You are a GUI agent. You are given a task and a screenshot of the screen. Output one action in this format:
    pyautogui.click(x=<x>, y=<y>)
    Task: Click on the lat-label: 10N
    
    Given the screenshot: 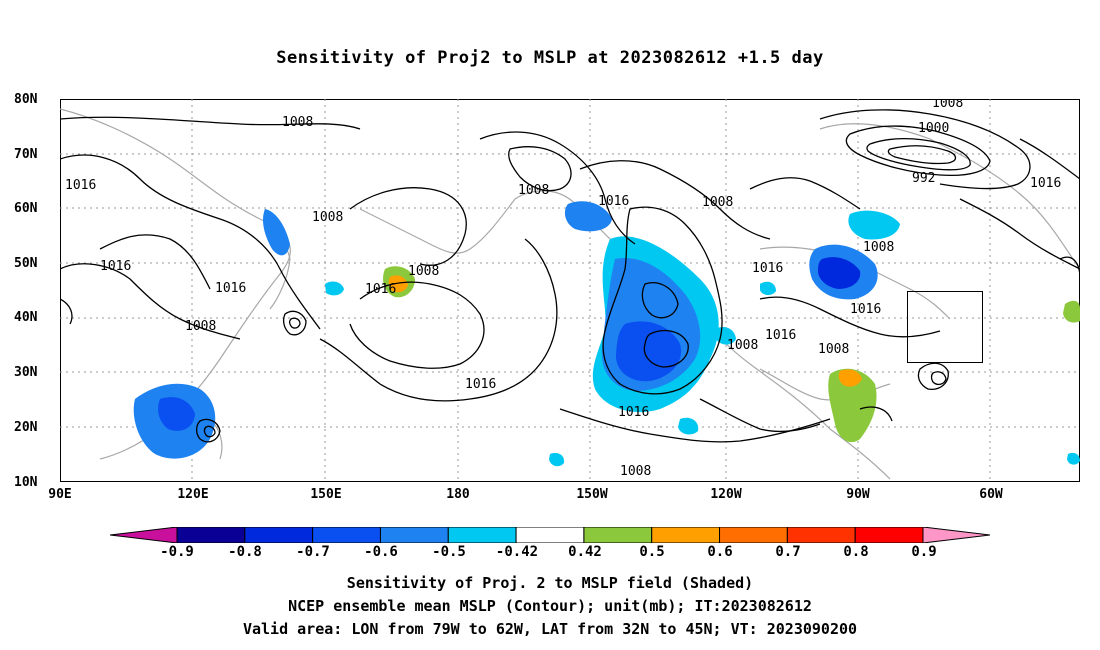 What is the action you would take?
    pyautogui.click(x=26, y=482)
    